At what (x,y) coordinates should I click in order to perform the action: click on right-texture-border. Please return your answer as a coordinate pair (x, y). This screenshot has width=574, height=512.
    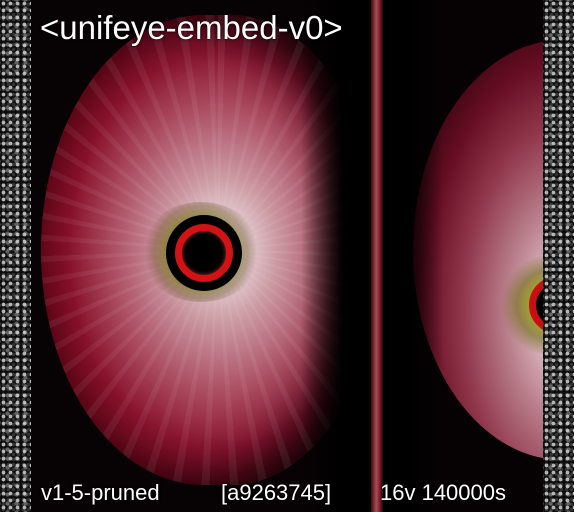
    Looking at the image, I should click on (558, 256).